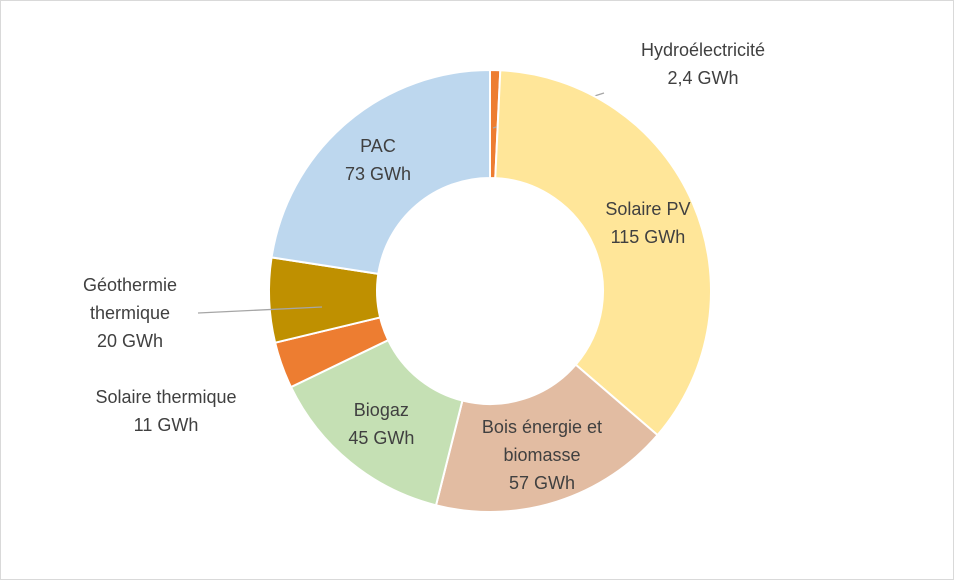  I want to click on data-label: Géothermie thermique 20 GWh, so click(130, 313).